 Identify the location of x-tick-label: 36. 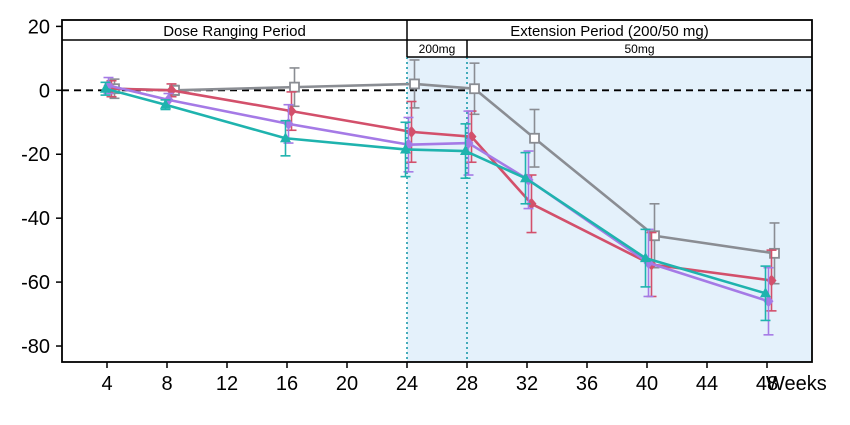
(587, 384).